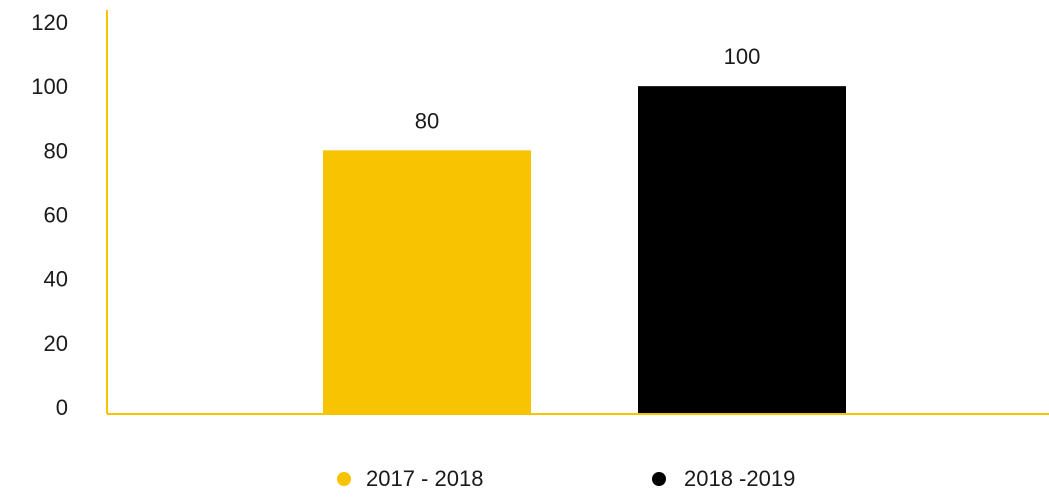 The image size is (1049, 501). I want to click on legend-item: 2017 - 2018, so click(410, 478).